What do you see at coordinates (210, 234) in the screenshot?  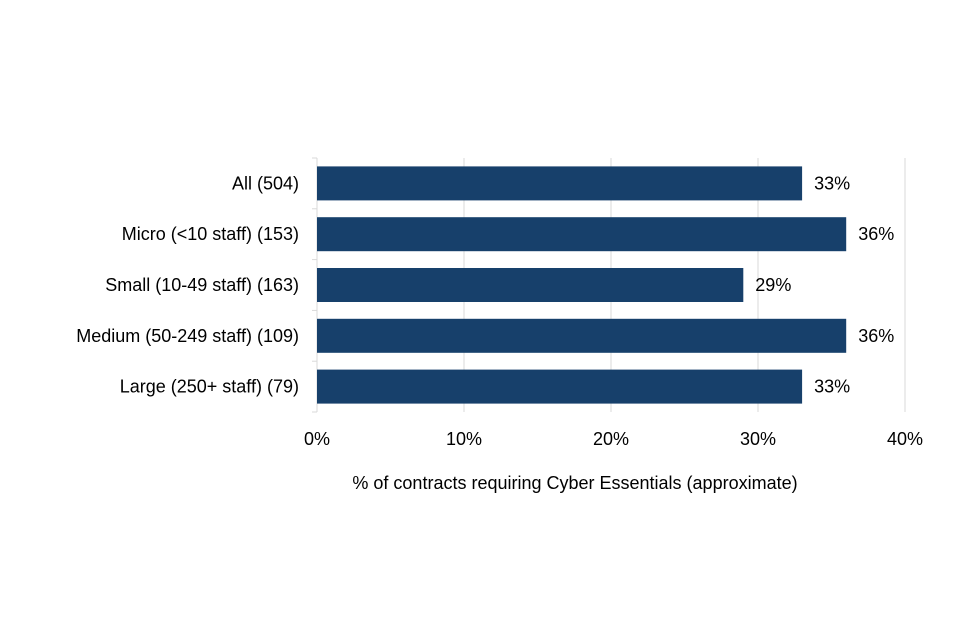 I see `category-label: Micro (<10 staff) (153)` at bounding box center [210, 234].